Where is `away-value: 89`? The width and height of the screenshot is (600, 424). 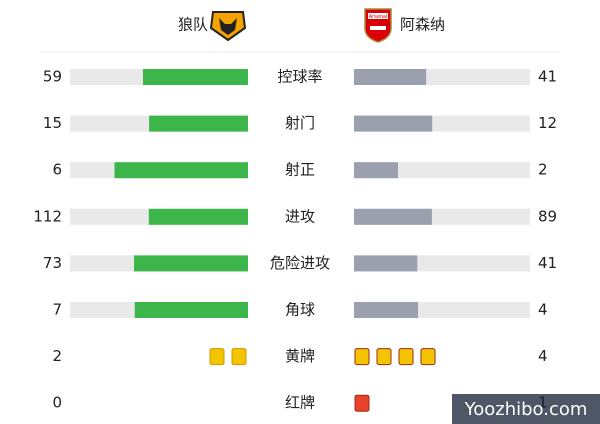
away-value: 89 is located at coordinates (547, 216).